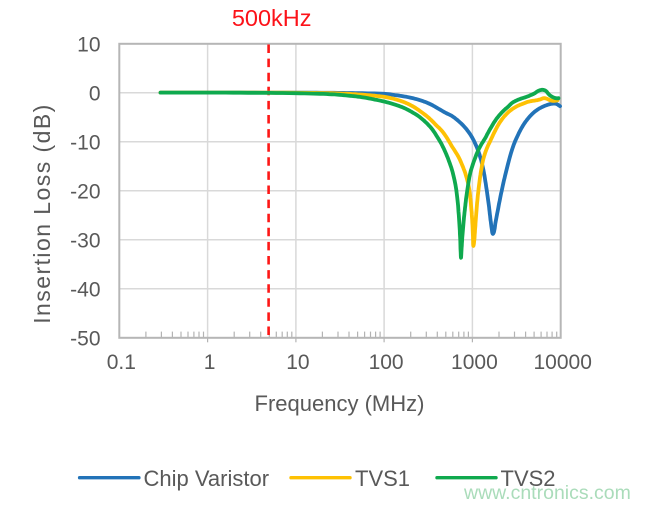 The width and height of the screenshot is (647, 510). What do you see at coordinates (42, 213) in the screenshot?
I see `svg-text: Insertion Loss (dB)` at bounding box center [42, 213].